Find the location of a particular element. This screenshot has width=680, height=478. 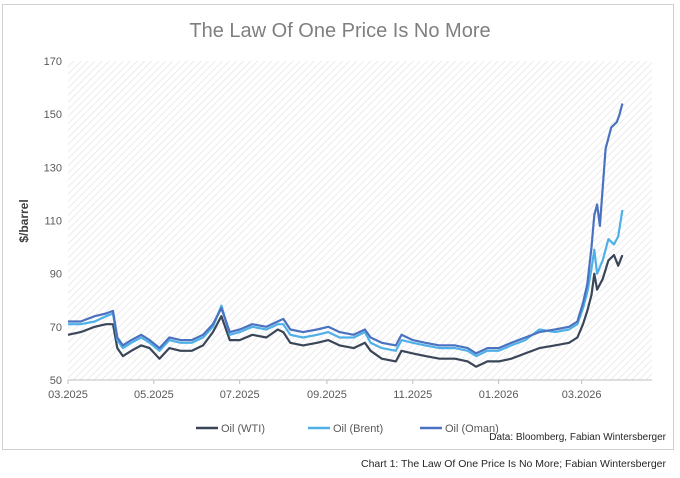

x-tick-label: 03.2025 is located at coordinates (68, 395).